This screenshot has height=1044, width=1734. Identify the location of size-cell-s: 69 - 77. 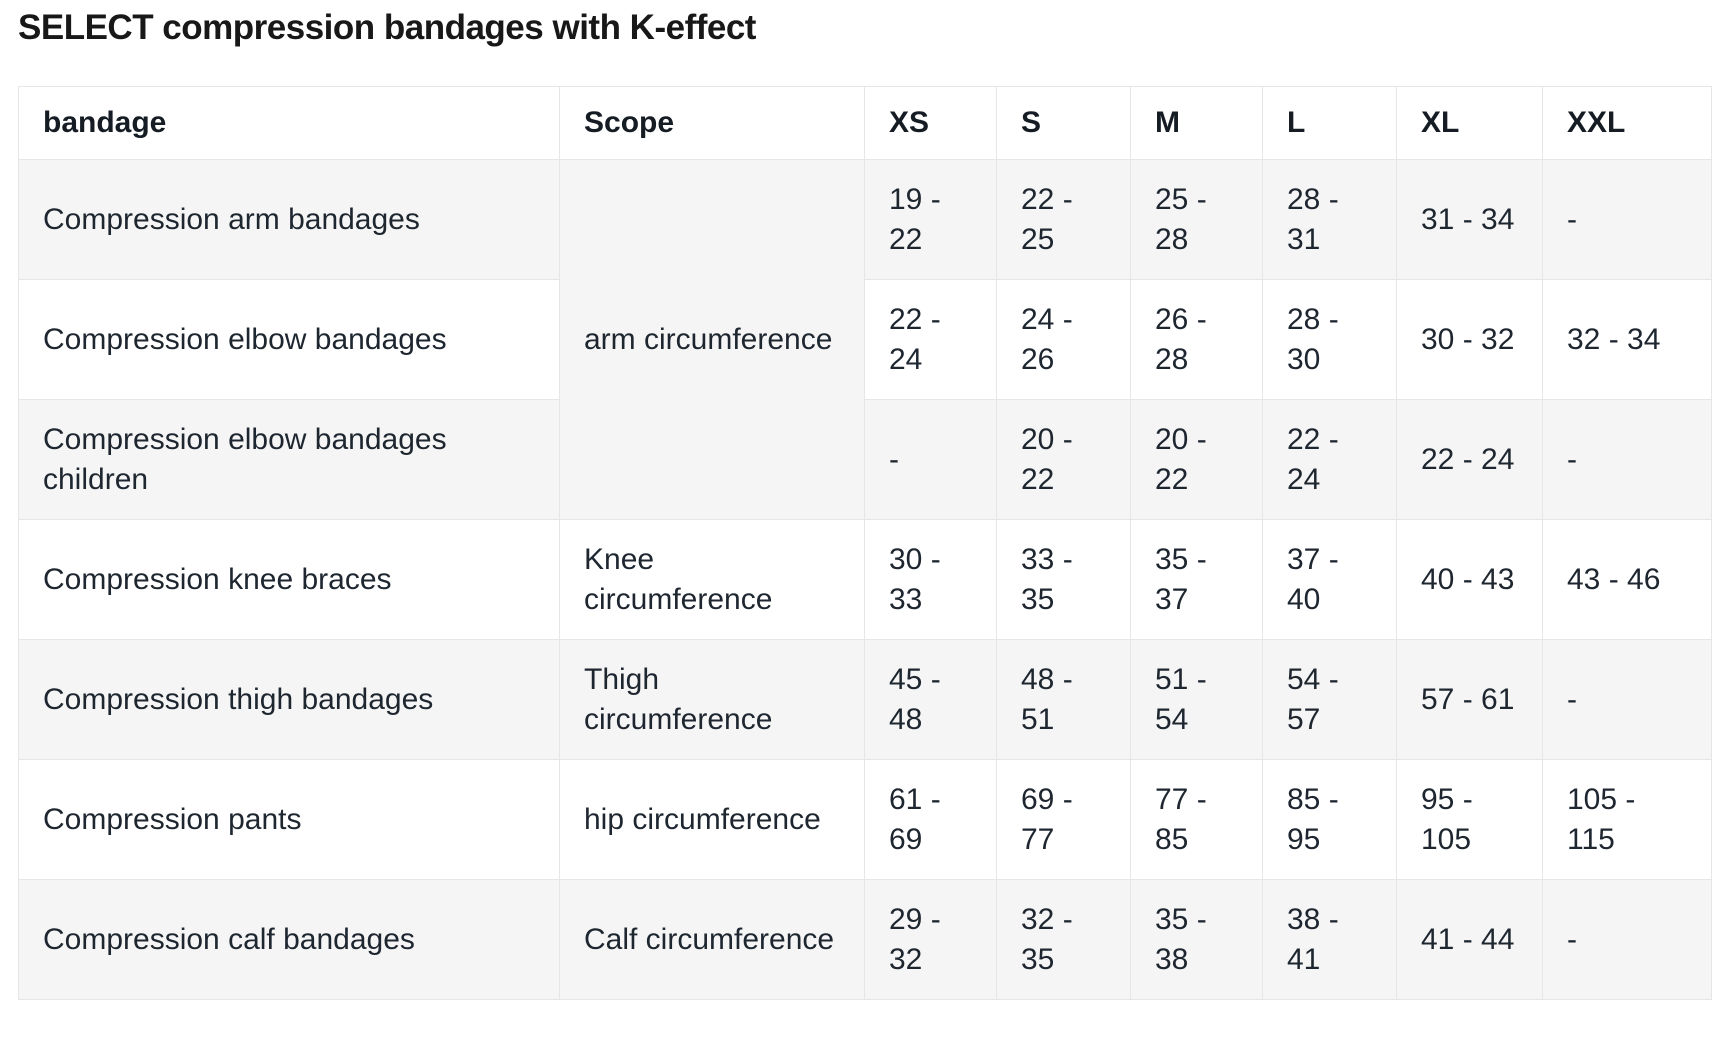
(1063, 819).